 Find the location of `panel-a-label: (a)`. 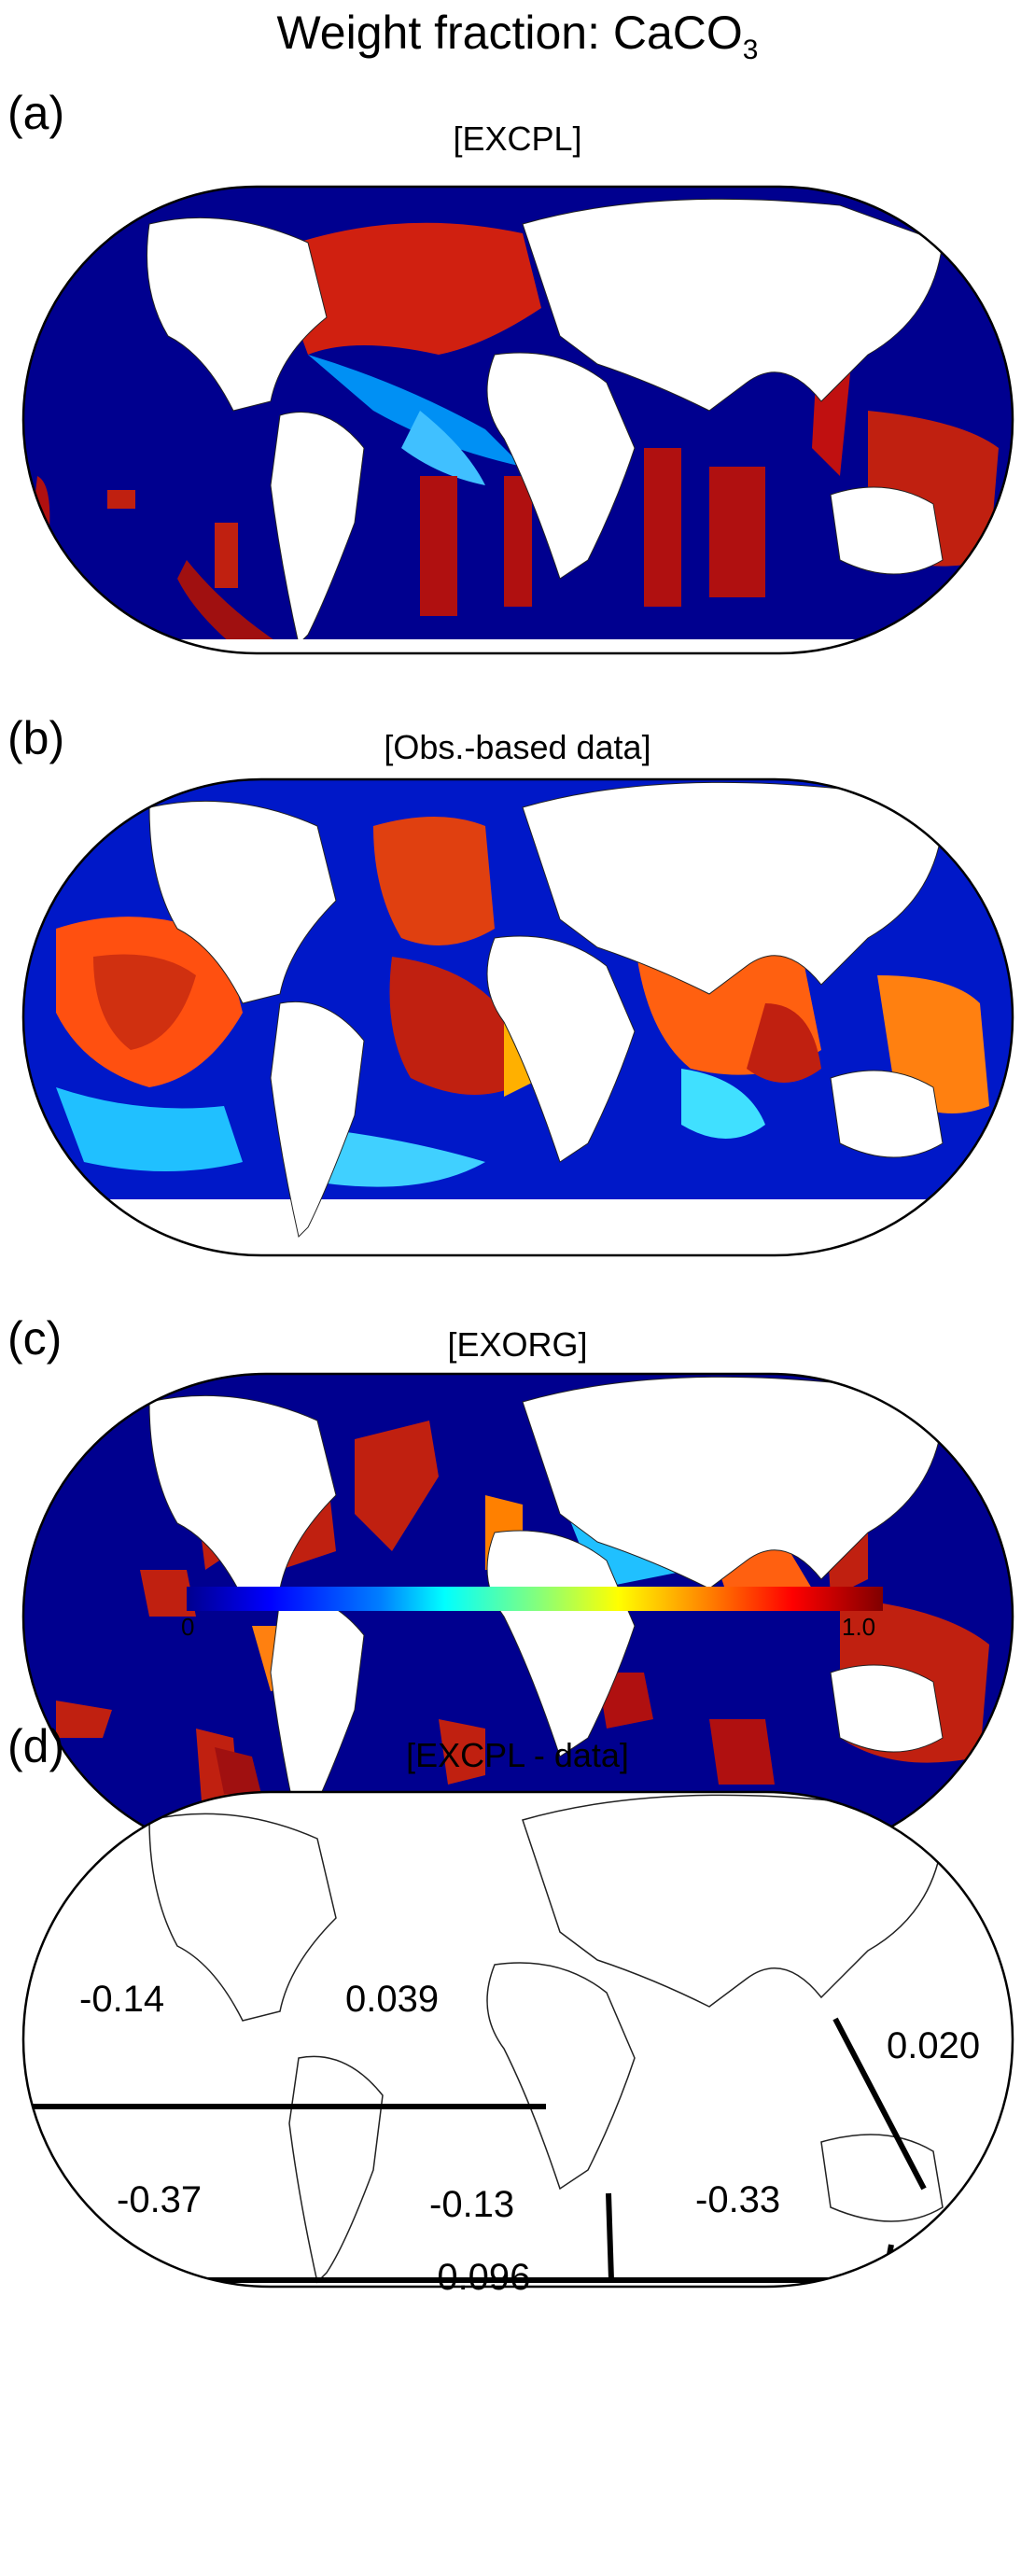

panel-a-label: (a) is located at coordinates (36, 113).